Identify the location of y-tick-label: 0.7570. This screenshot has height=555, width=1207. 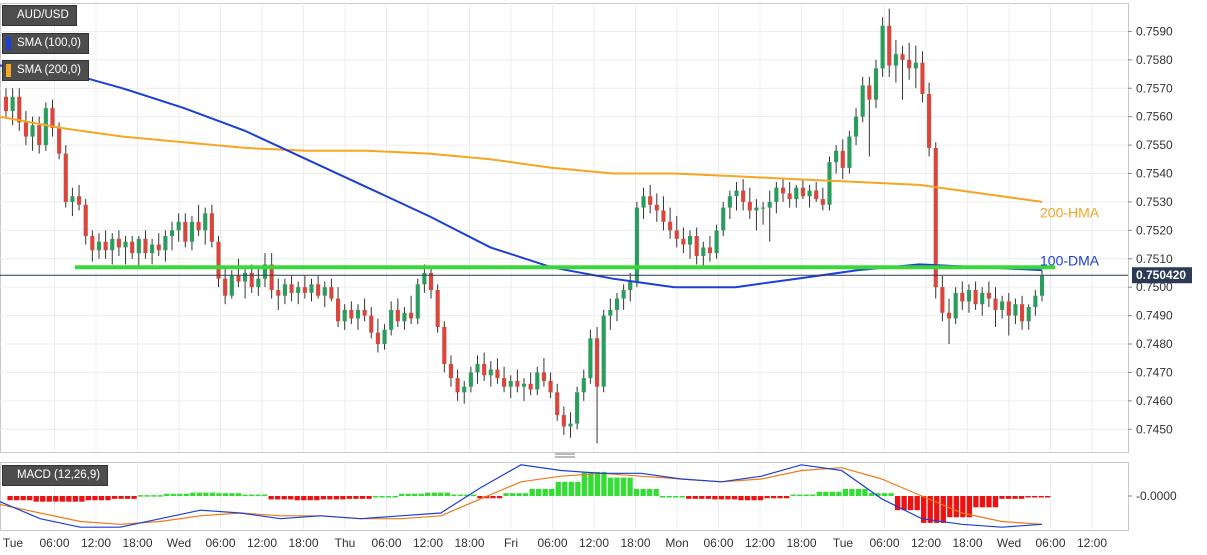
(1154, 88).